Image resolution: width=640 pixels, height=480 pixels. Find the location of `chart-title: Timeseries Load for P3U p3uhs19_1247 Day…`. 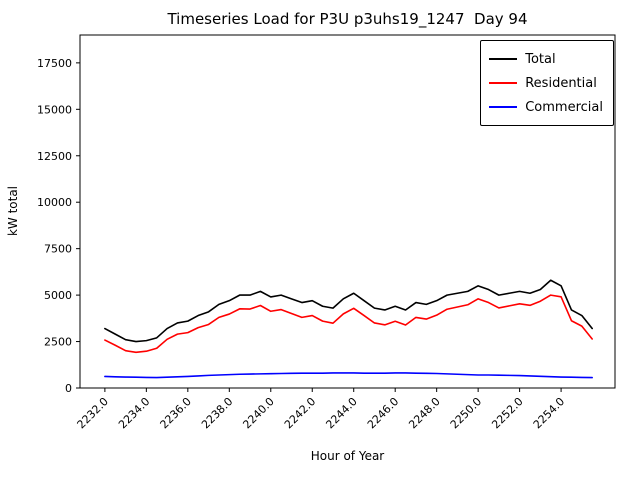

chart-title: Timeseries Load for P3U p3uhs19_1247 Day… is located at coordinates (347, 19).